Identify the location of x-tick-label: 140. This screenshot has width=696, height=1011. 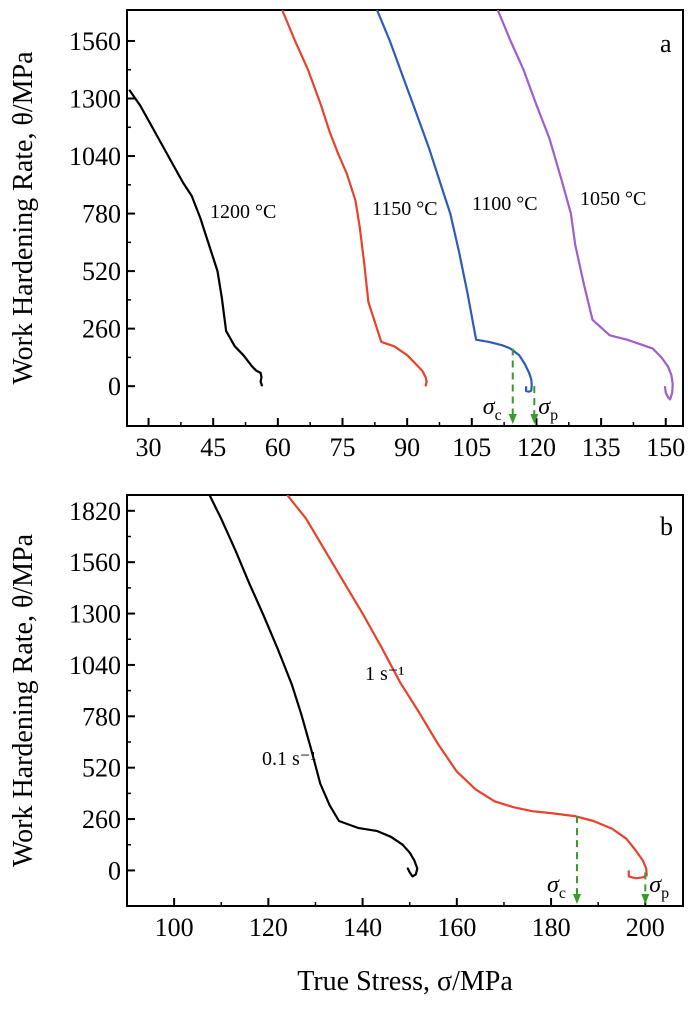
(362, 927).